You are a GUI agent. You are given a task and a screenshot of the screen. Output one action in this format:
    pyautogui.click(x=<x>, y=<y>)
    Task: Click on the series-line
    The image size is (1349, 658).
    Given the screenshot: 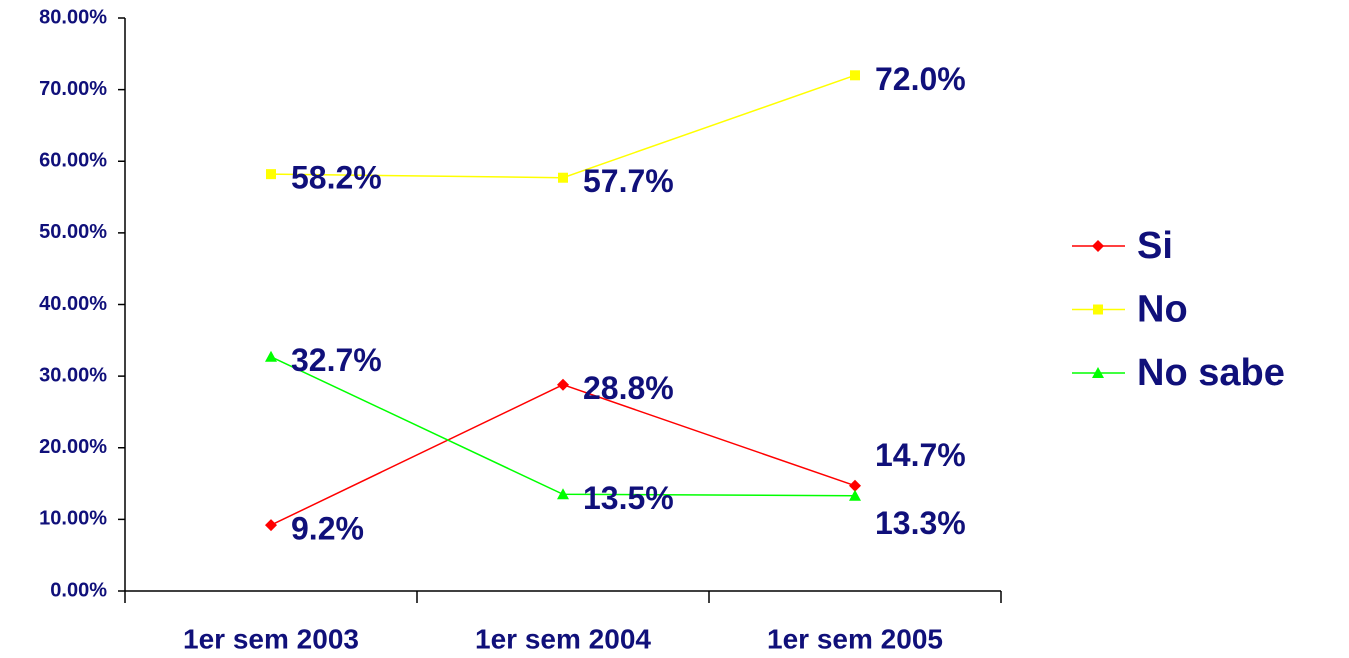 What is the action you would take?
    pyautogui.click(x=563, y=454)
    